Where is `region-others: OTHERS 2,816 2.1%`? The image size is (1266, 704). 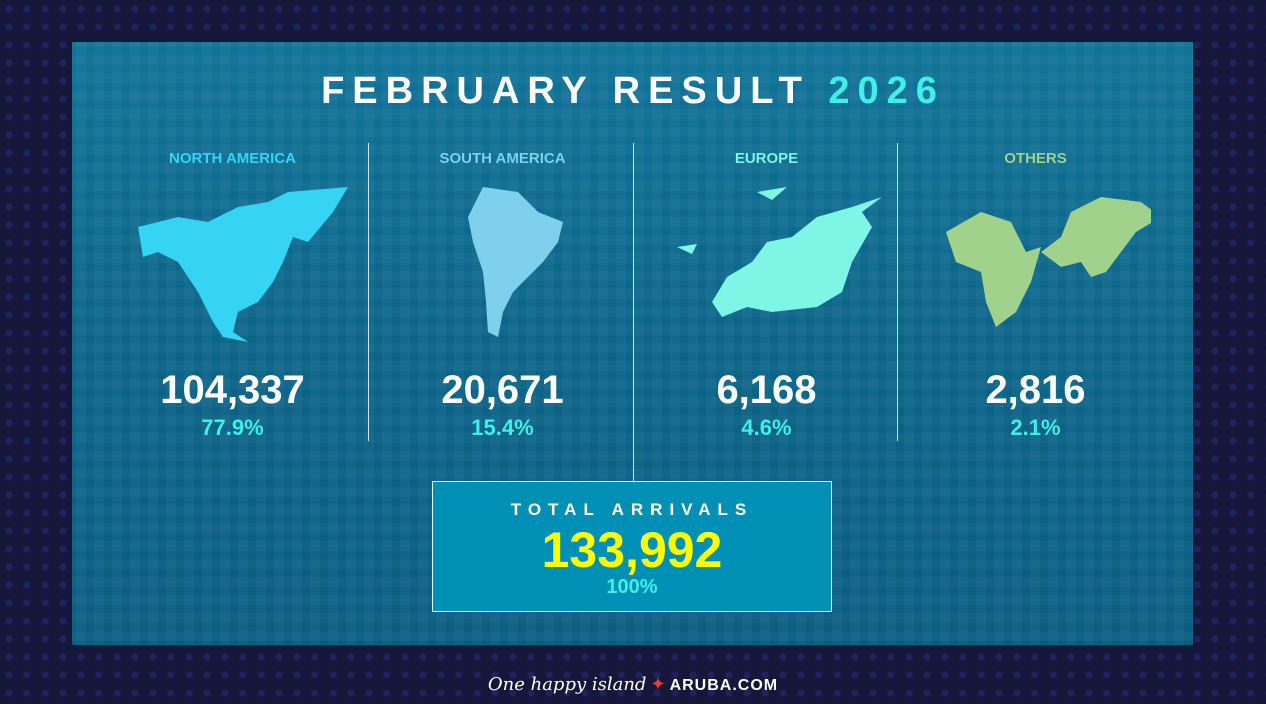
region-others: OTHERS 2,816 2.1% is located at coordinates (1035, 295).